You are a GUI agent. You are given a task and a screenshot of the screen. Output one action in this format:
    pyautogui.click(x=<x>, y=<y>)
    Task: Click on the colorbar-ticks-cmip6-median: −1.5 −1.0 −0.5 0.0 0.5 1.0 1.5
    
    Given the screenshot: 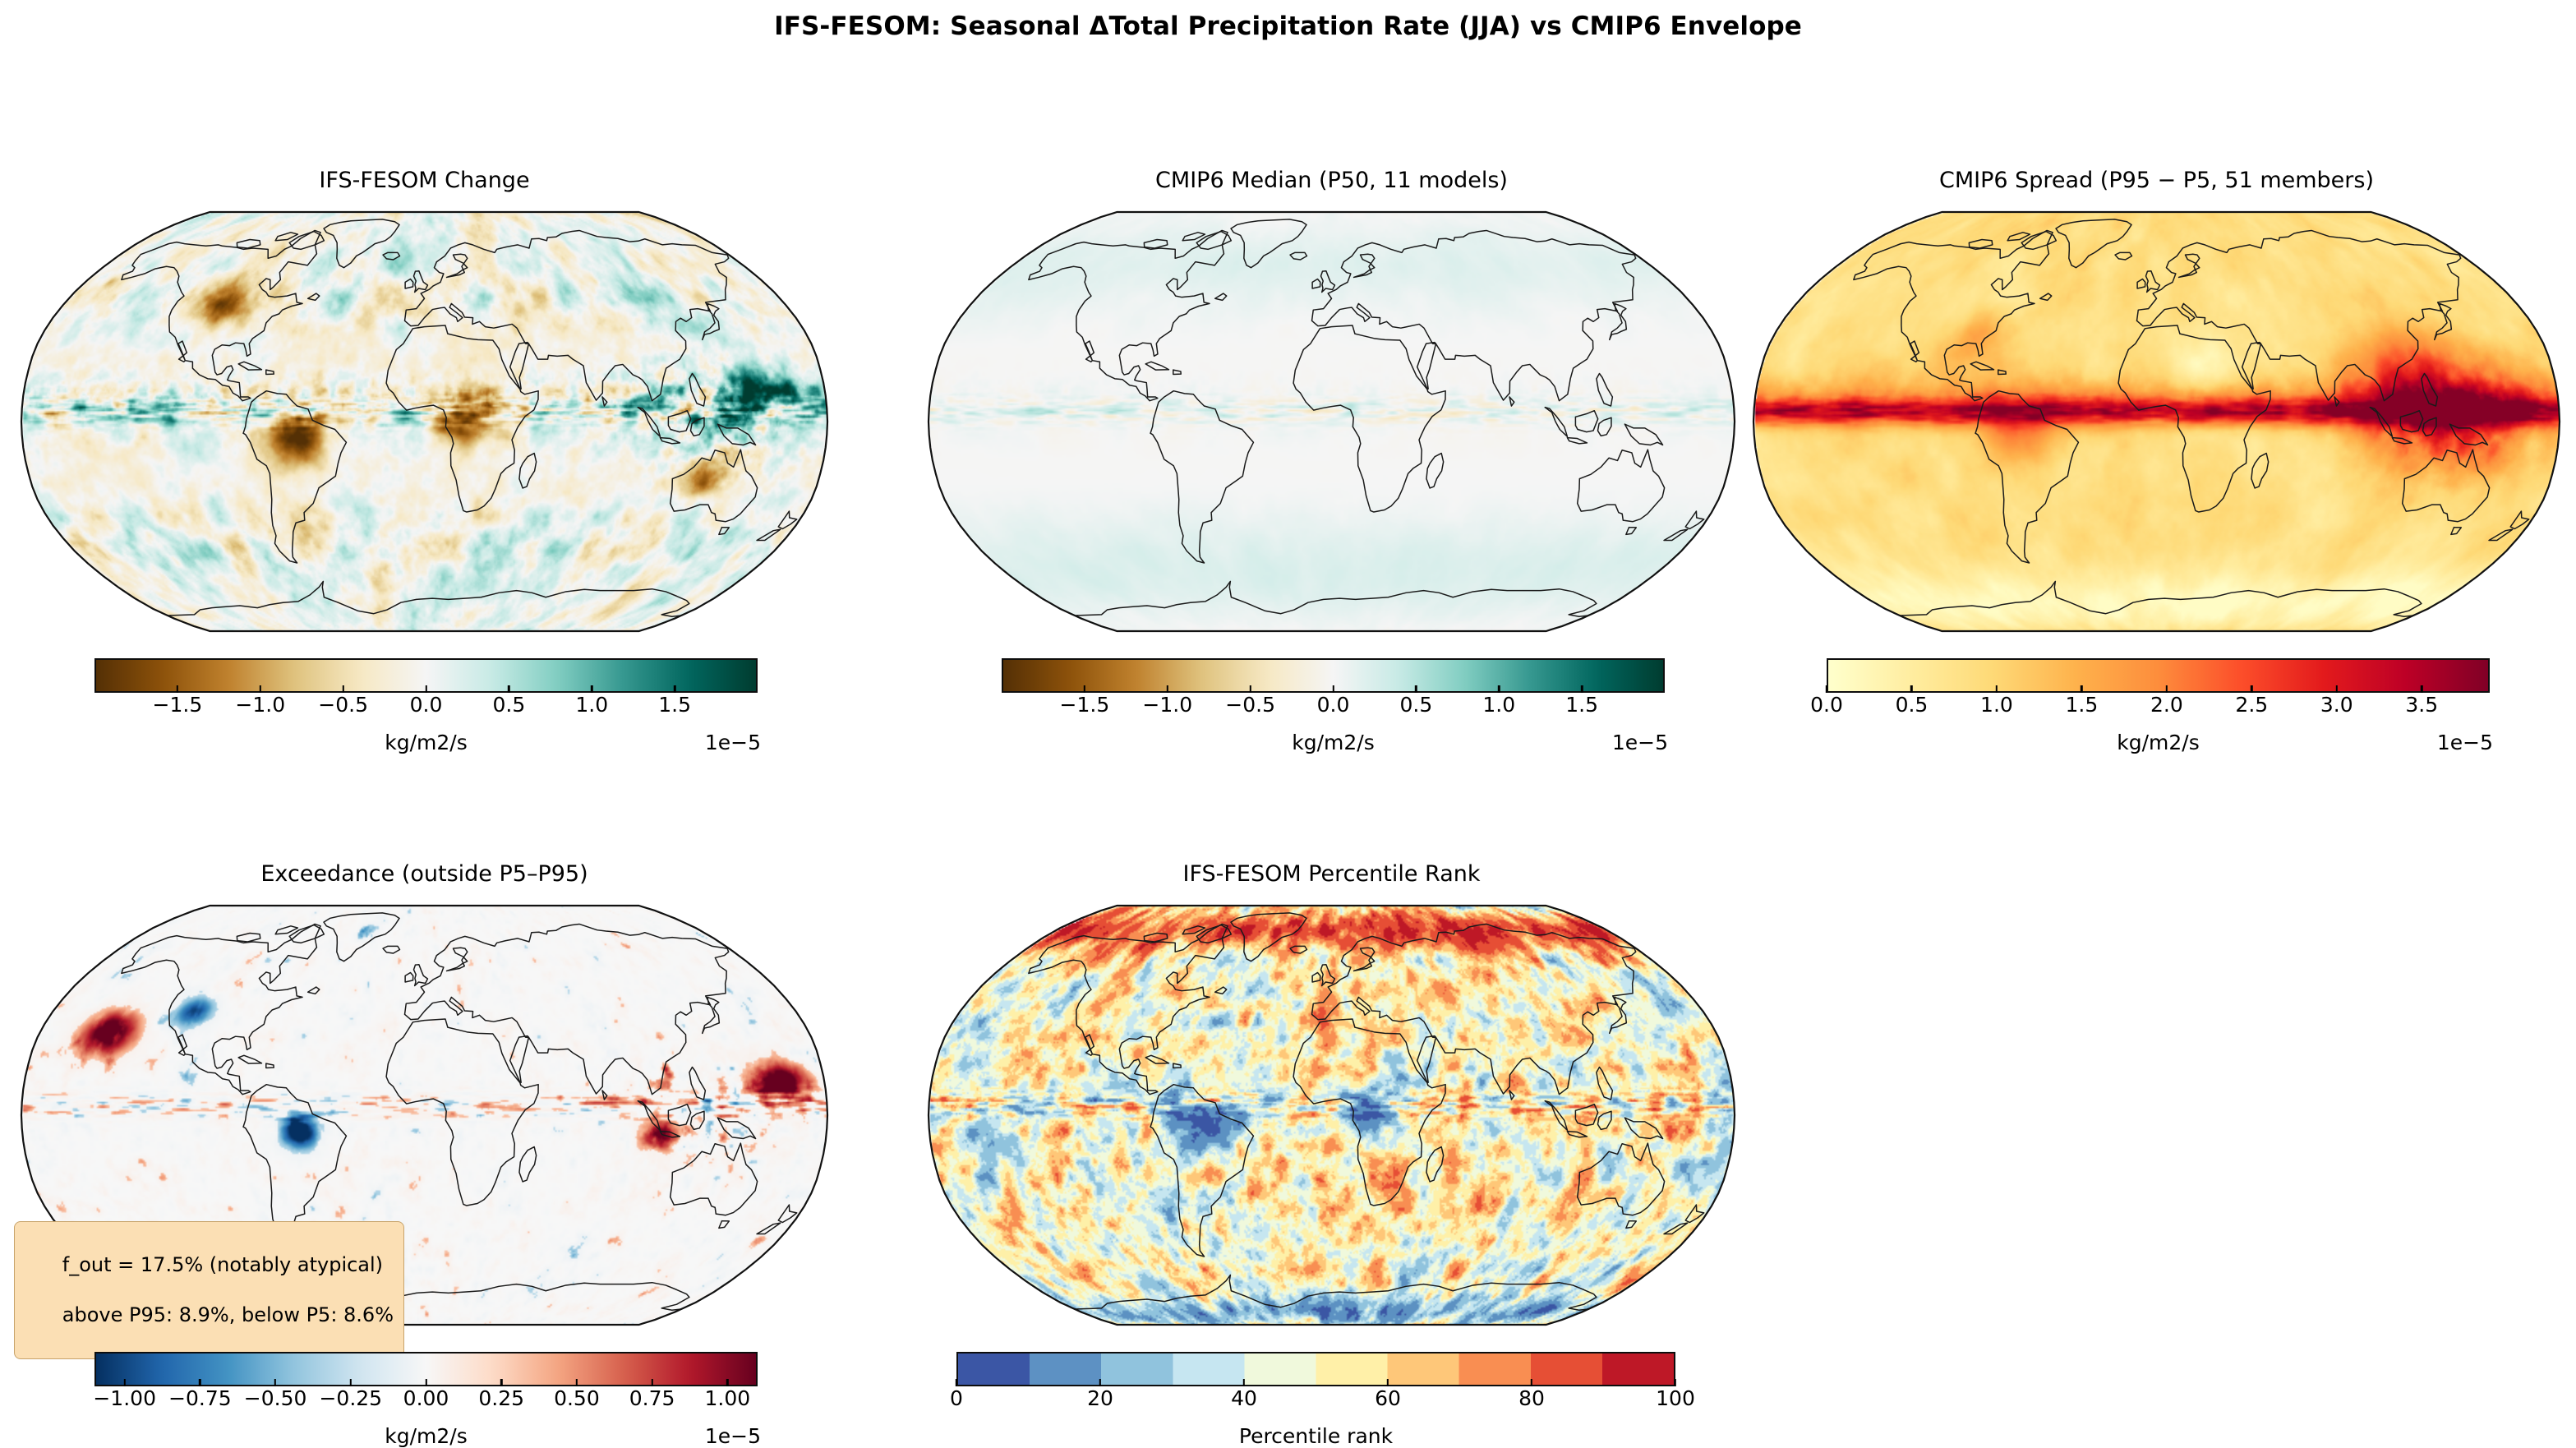 What is the action you would take?
    pyautogui.click(x=1333, y=708)
    